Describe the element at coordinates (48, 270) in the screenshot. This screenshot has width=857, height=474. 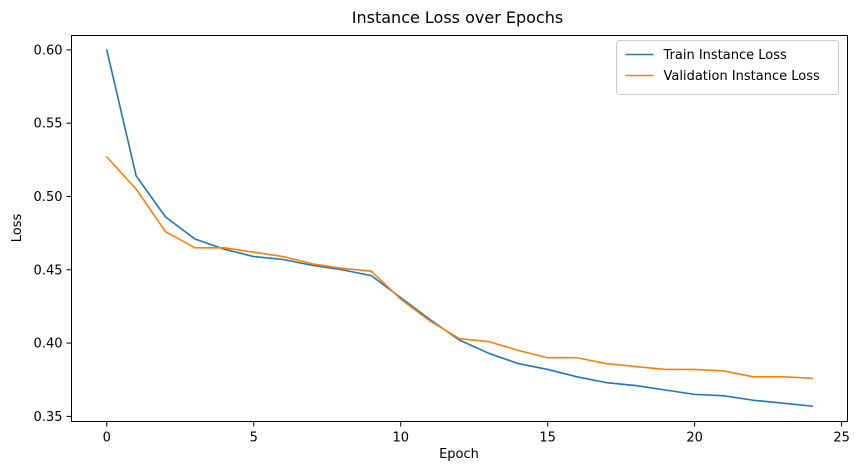
I see `y-tick-label: 0.45` at that location.